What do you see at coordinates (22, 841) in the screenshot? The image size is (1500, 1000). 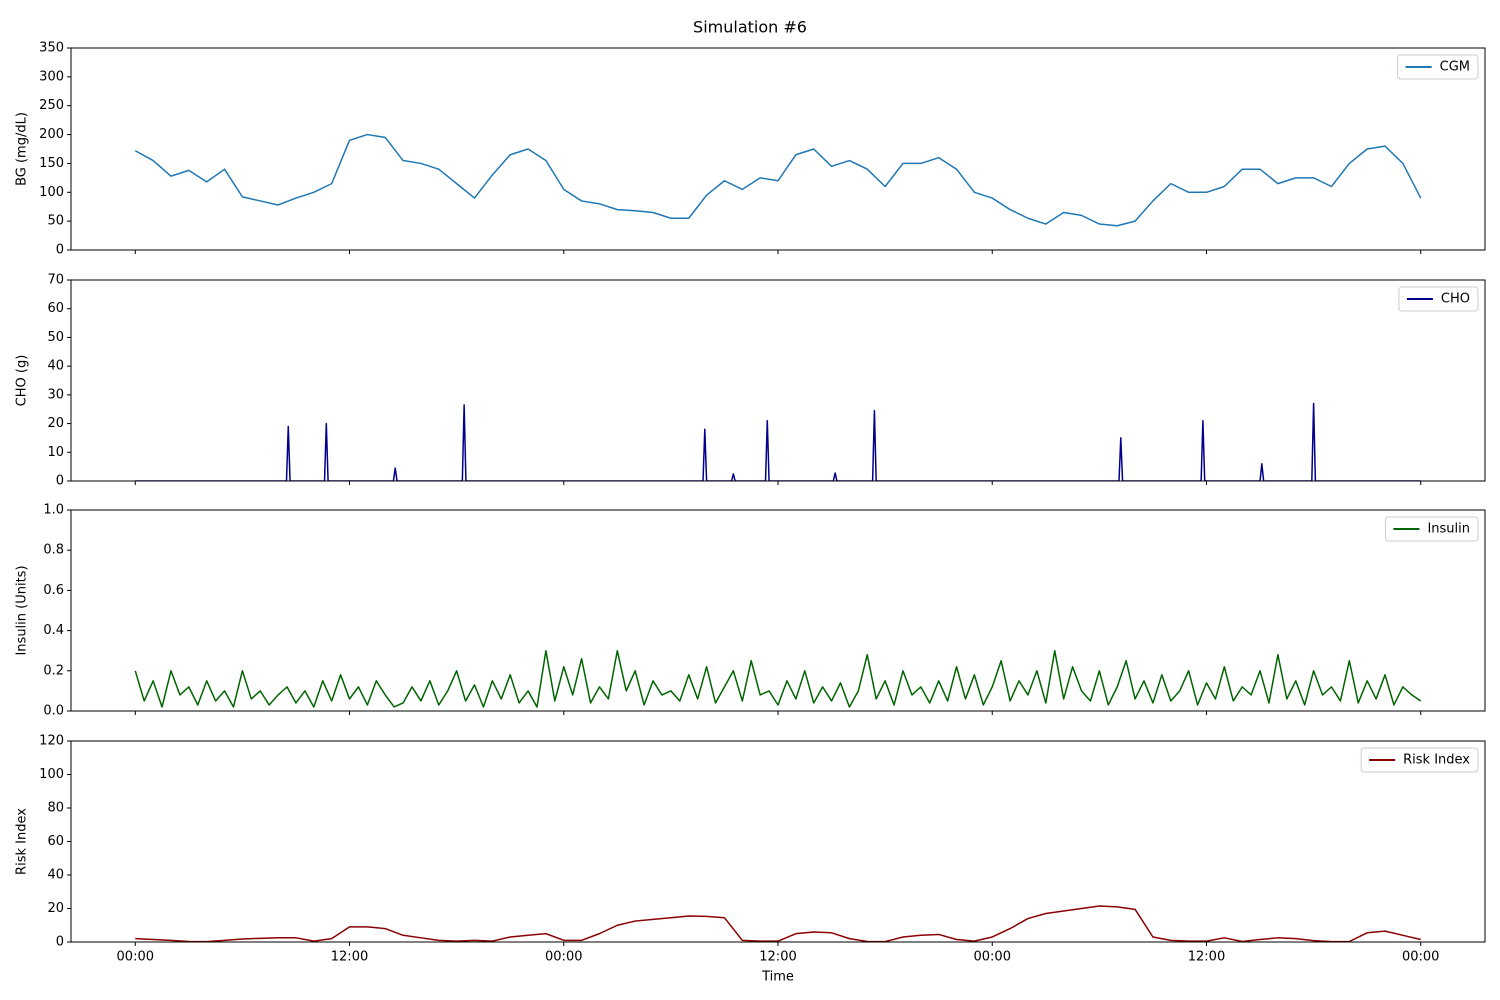 I see `y-axis-label: Risk Index` at bounding box center [22, 841].